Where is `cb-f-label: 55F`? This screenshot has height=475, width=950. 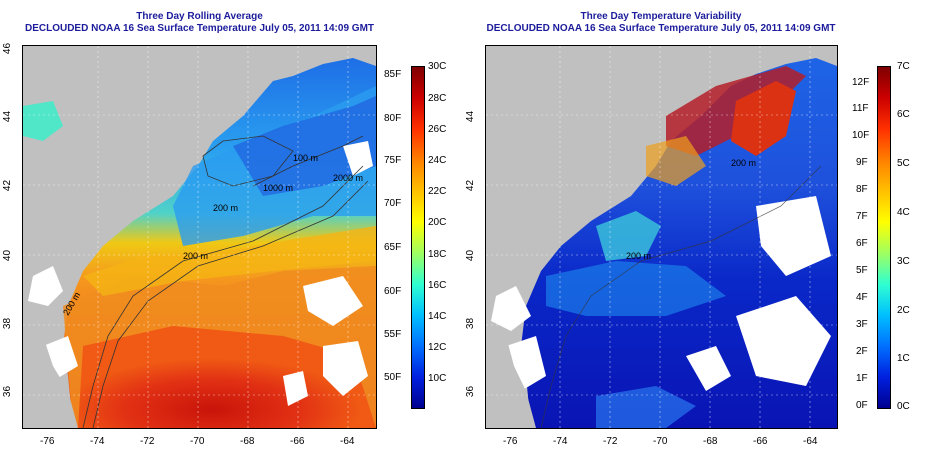
cb-f-label: 55F is located at coordinates (393, 334).